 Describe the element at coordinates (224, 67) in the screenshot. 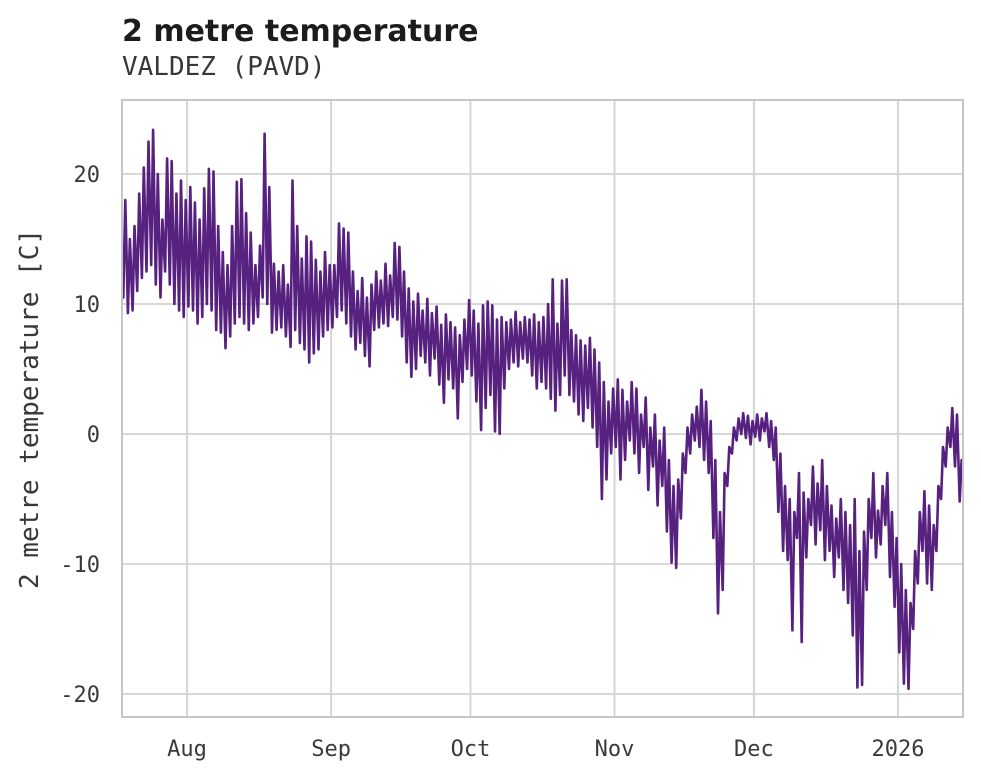

I see `chart-subtitle: VALDEZ (PAVD)` at that location.